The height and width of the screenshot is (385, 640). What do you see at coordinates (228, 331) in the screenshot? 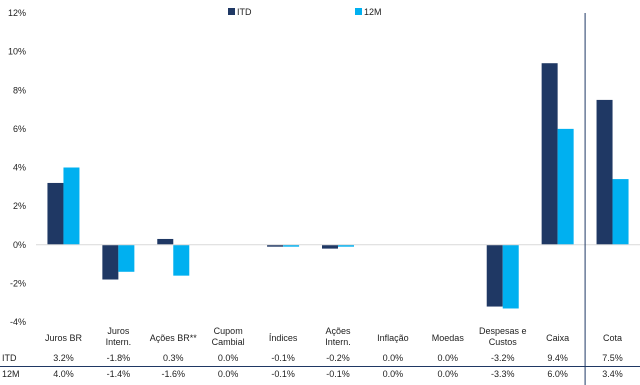
I see `category-label: Cupom` at bounding box center [228, 331].